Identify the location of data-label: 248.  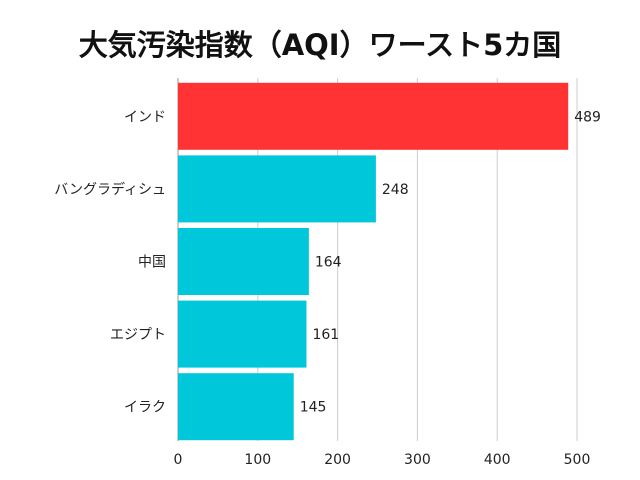
(395, 190).